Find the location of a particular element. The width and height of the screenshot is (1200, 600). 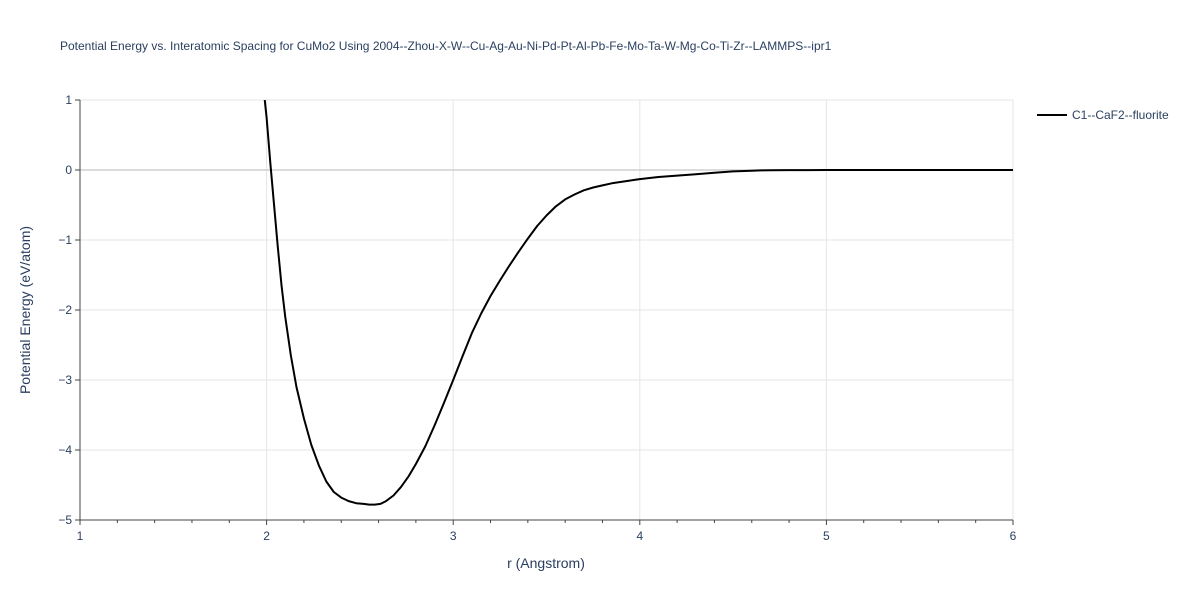

legend-label: C1--CaF2--fluorite is located at coordinates (1120, 115).